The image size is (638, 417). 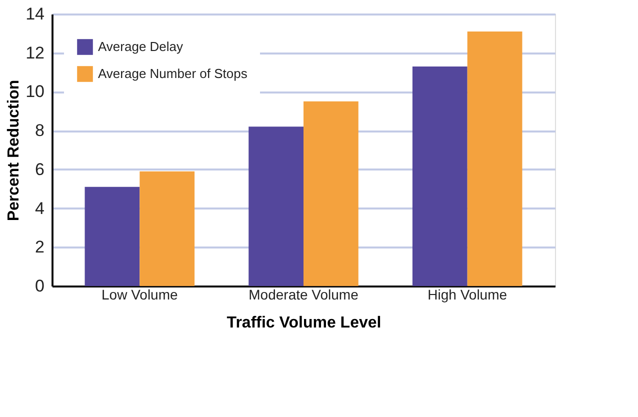 I want to click on y-tick-label: 6, so click(x=39, y=169).